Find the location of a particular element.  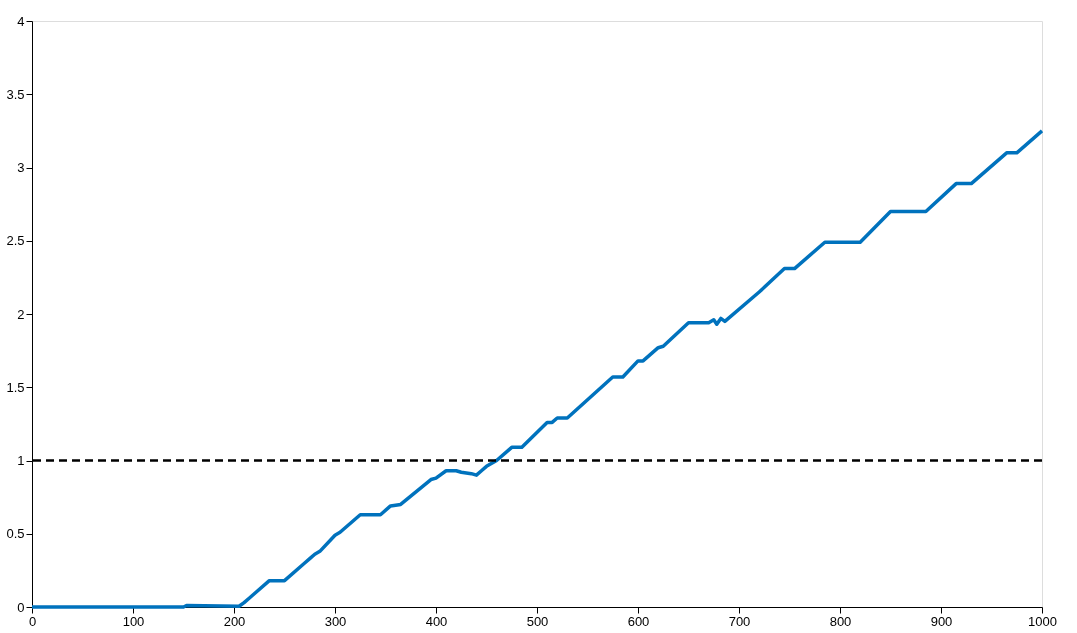

y-tick-label: 4 is located at coordinates (21, 21).